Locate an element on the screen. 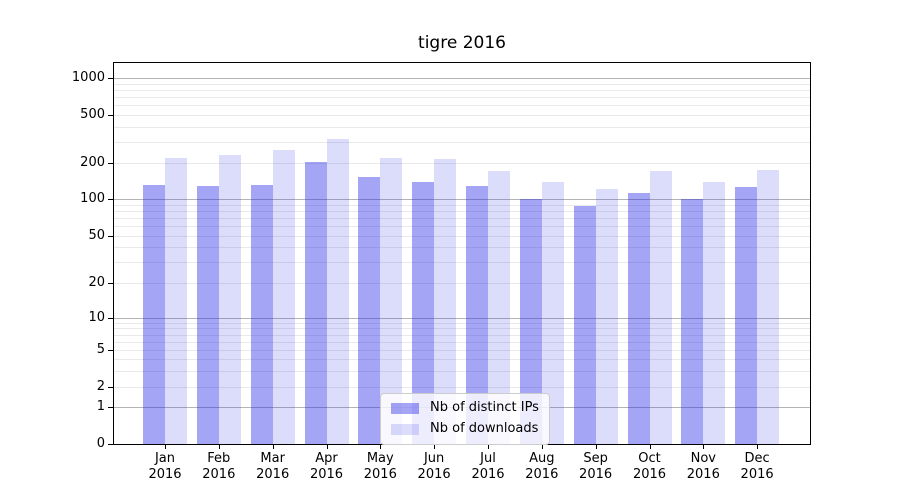 The height and width of the screenshot is (500, 900). x-tick-label-dec: Dec 2016 is located at coordinates (757, 466).